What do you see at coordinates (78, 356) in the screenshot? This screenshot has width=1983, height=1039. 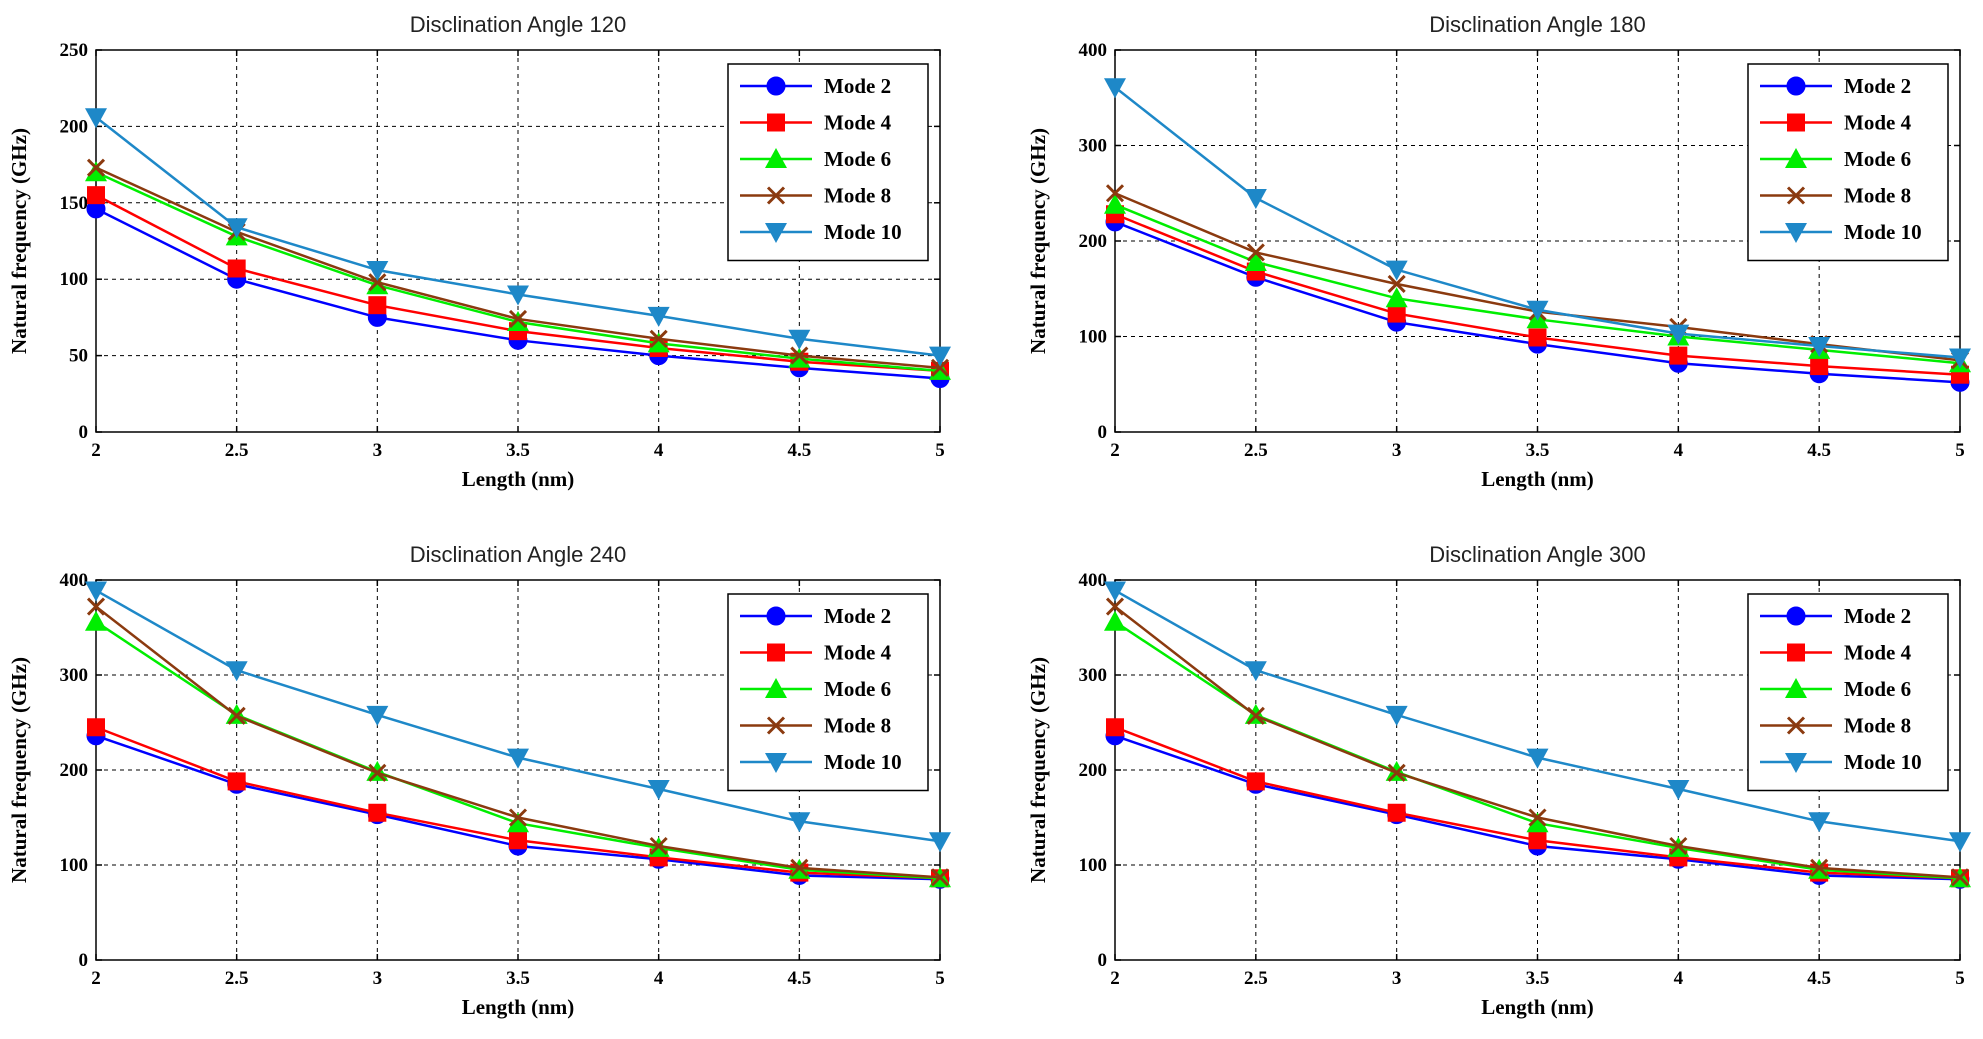 I see `y-tick-label: 50` at bounding box center [78, 356].